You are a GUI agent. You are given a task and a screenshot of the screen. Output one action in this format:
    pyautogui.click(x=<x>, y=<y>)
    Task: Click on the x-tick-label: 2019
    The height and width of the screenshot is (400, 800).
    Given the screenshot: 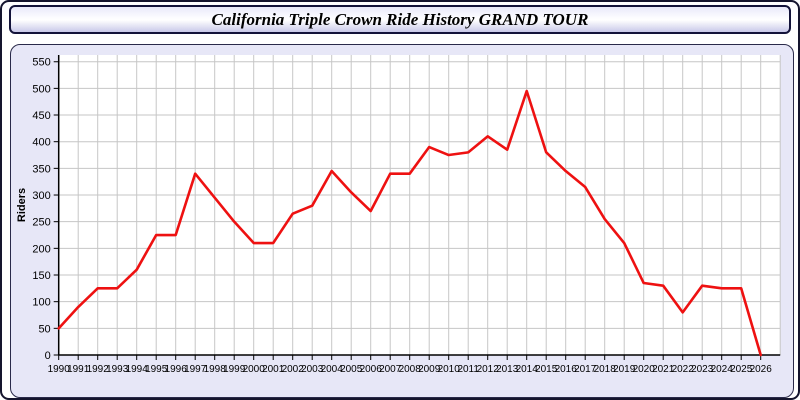 What is the action you would take?
    pyautogui.click(x=624, y=369)
    